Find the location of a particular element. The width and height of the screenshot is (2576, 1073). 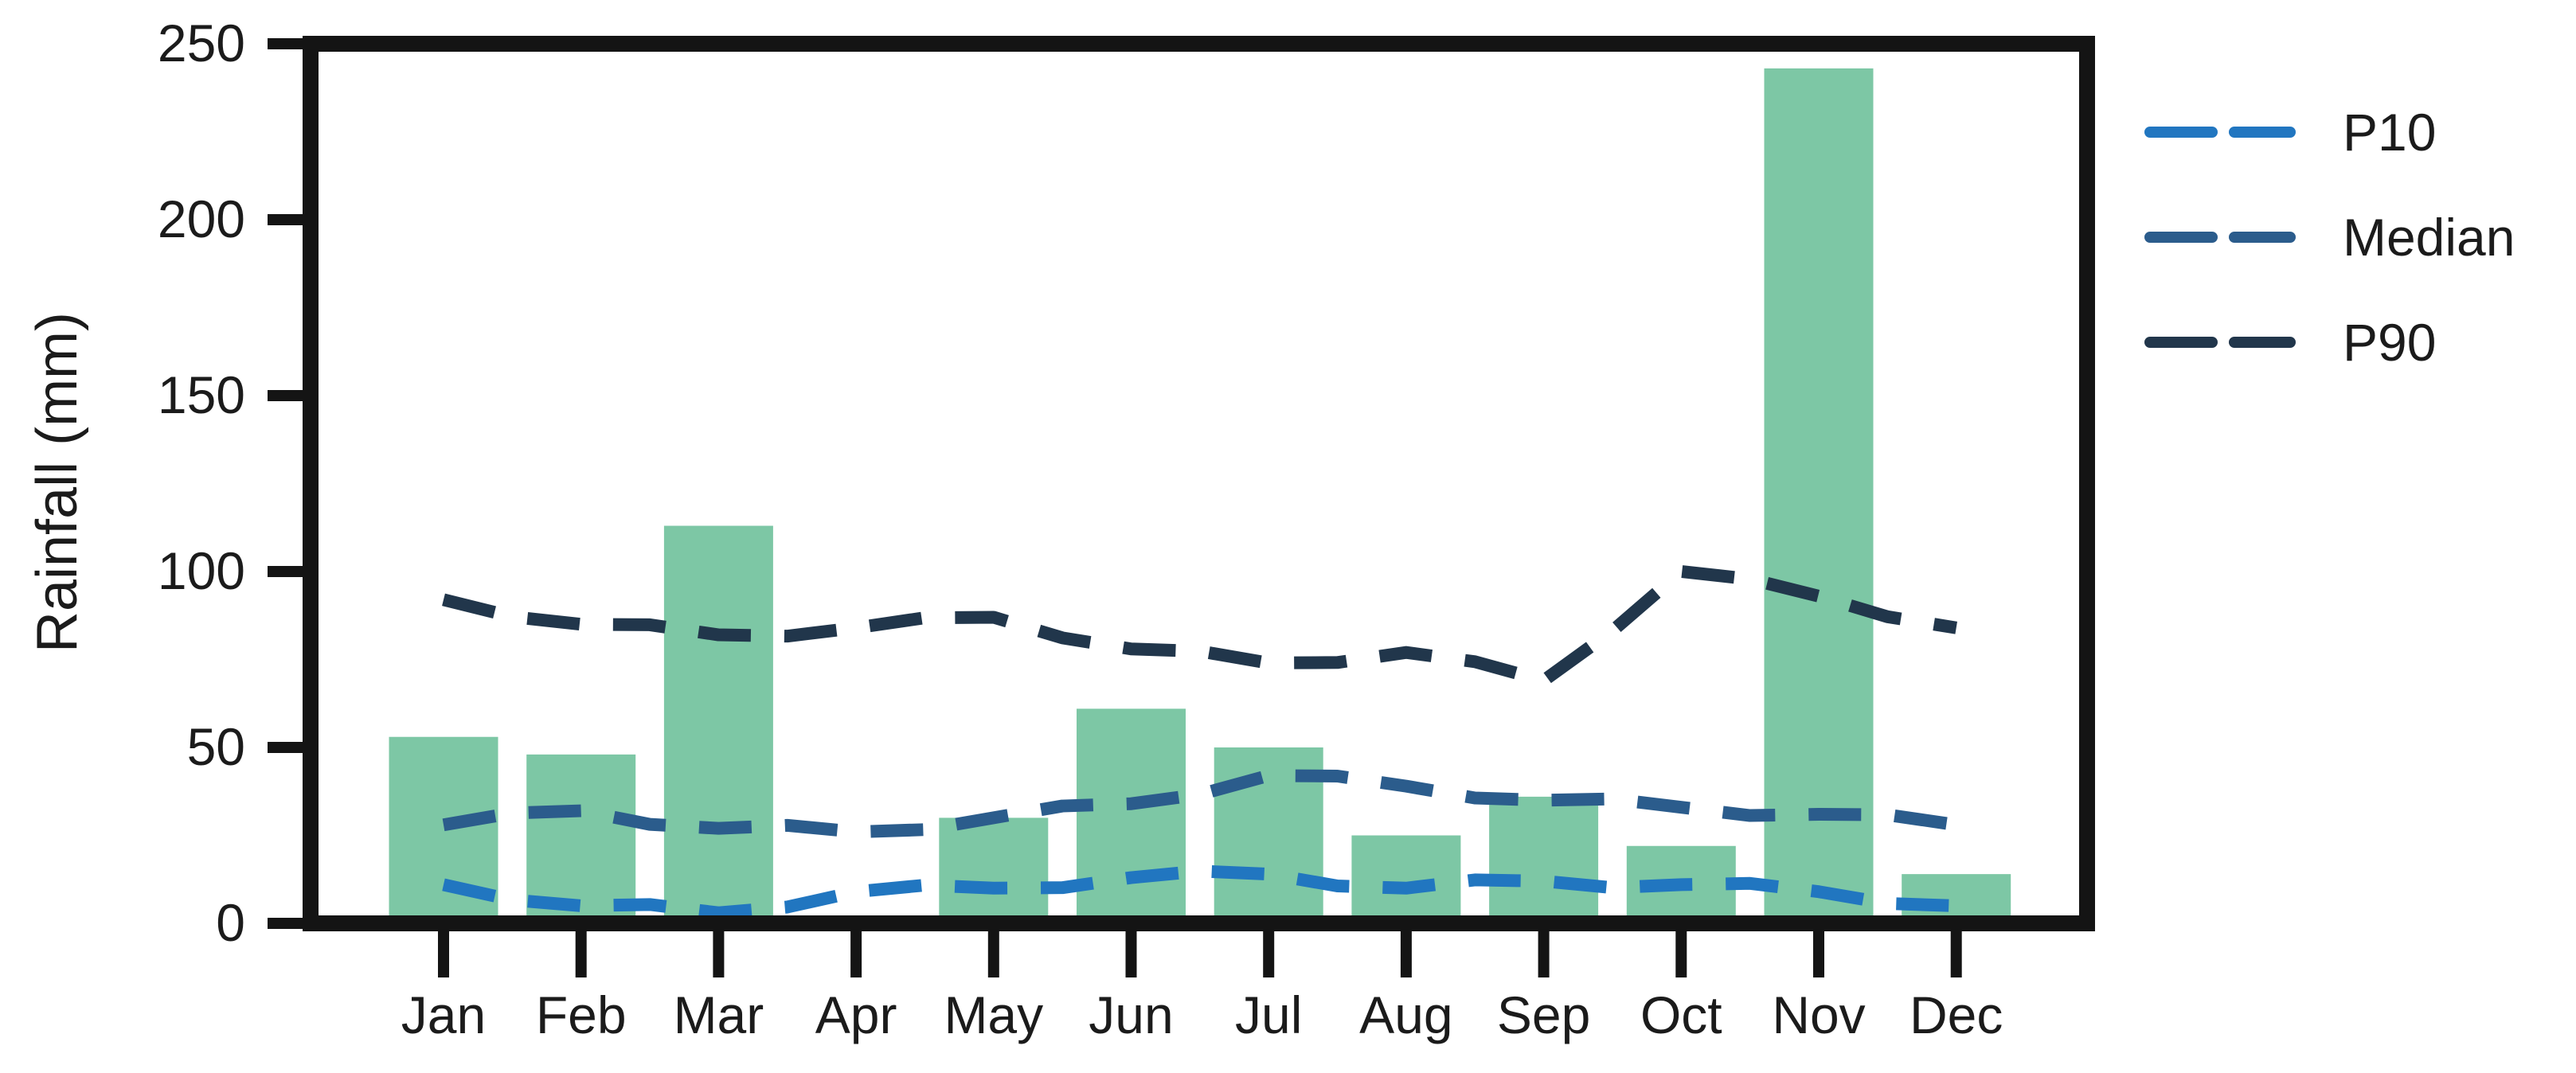

legend-label-median: Median is located at coordinates (2429, 237).